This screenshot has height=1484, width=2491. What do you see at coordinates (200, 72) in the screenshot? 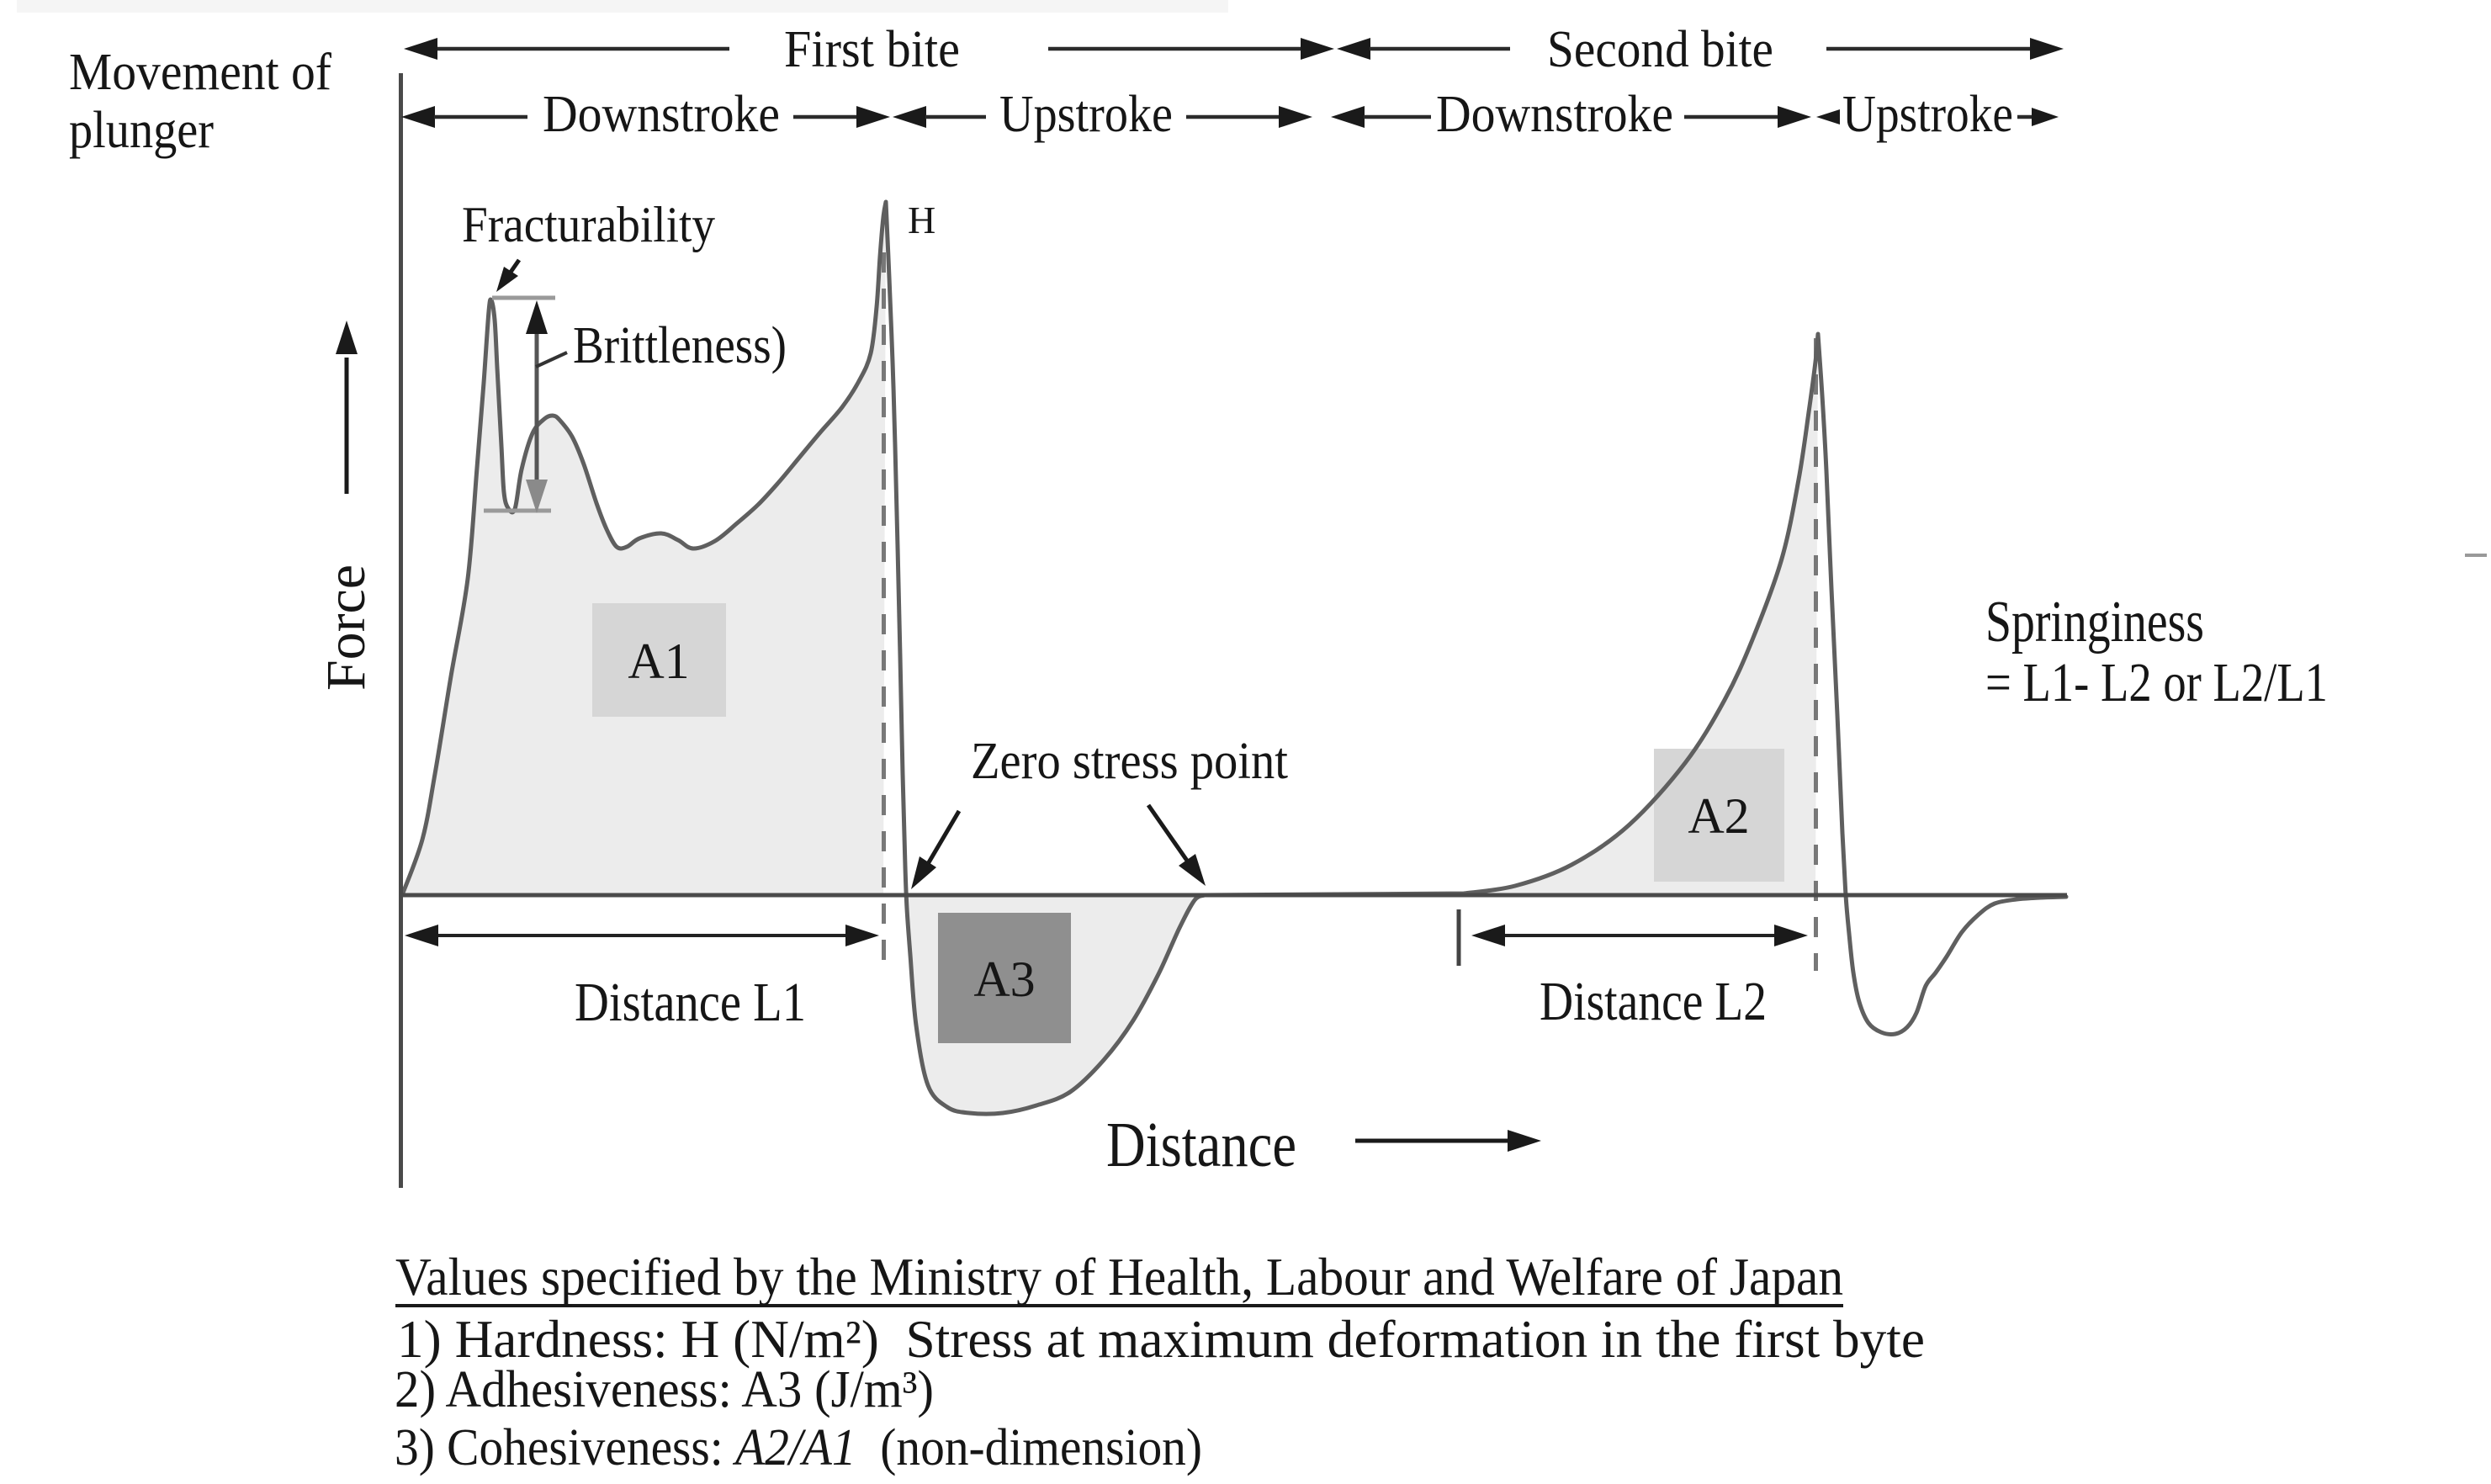
I see `svg-text: Movement of` at bounding box center [200, 72].